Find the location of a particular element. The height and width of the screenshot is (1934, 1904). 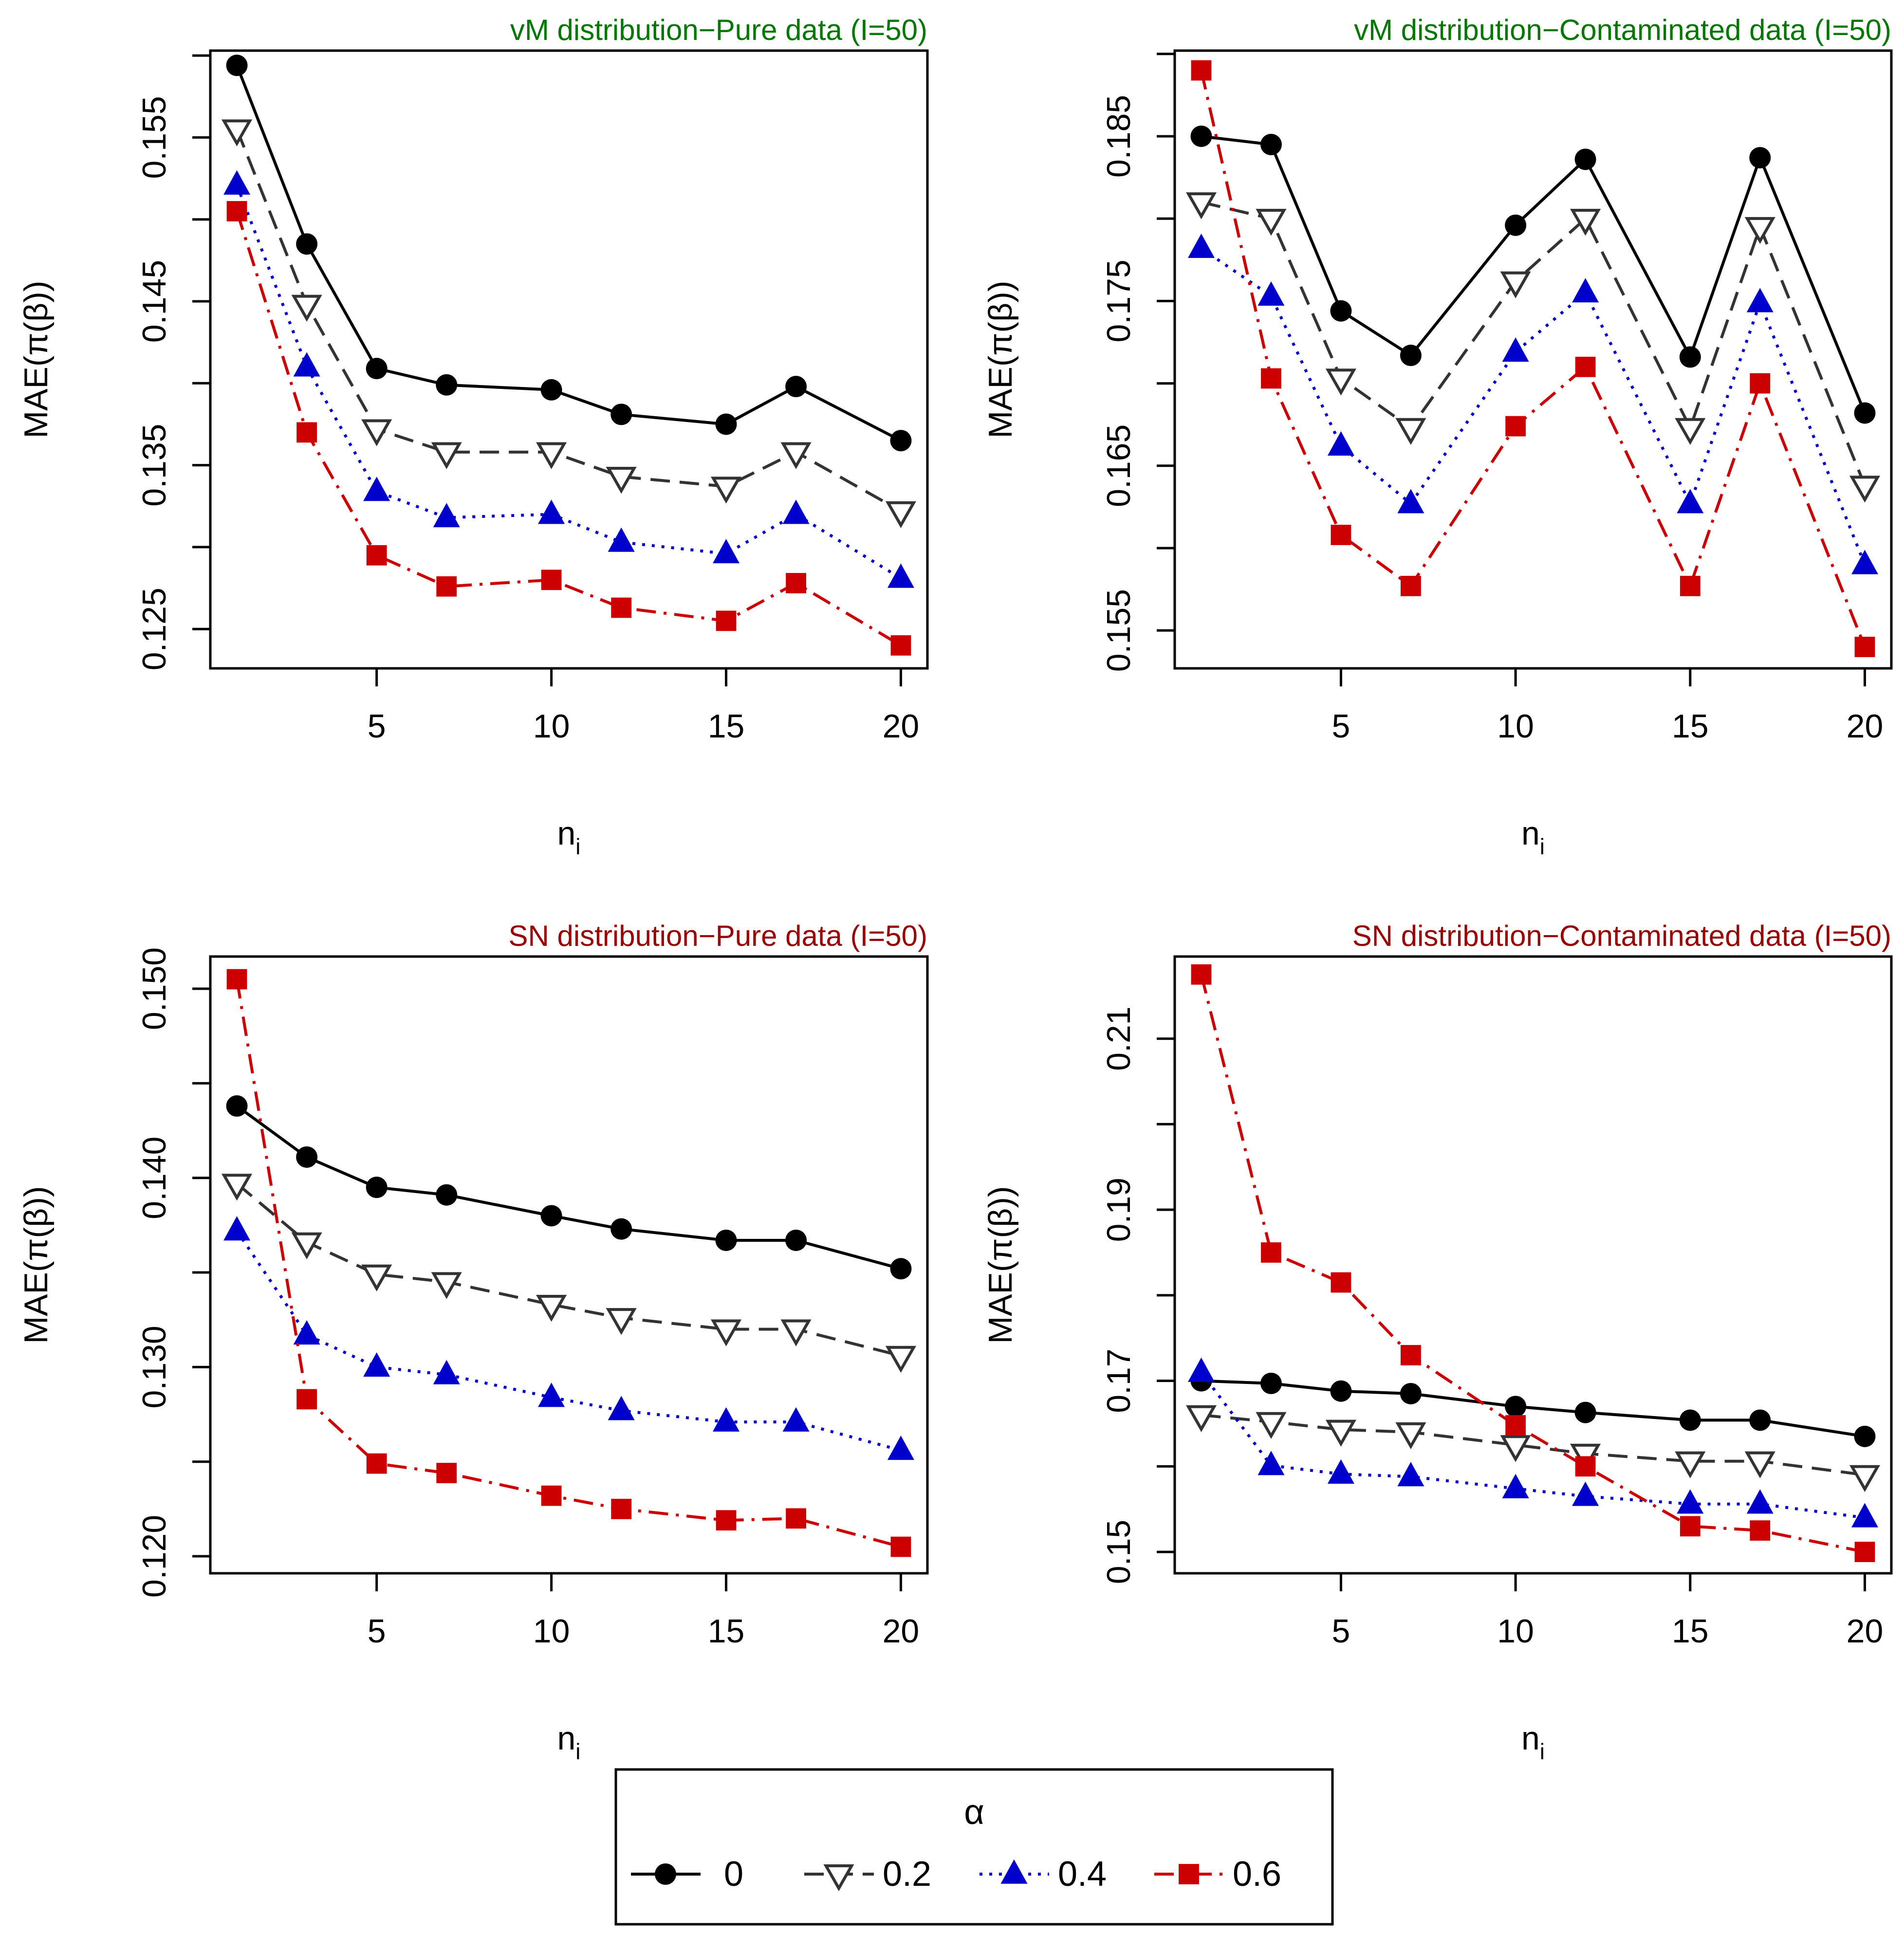

y-tick-label: 0.130 is located at coordinates (154, 1367).